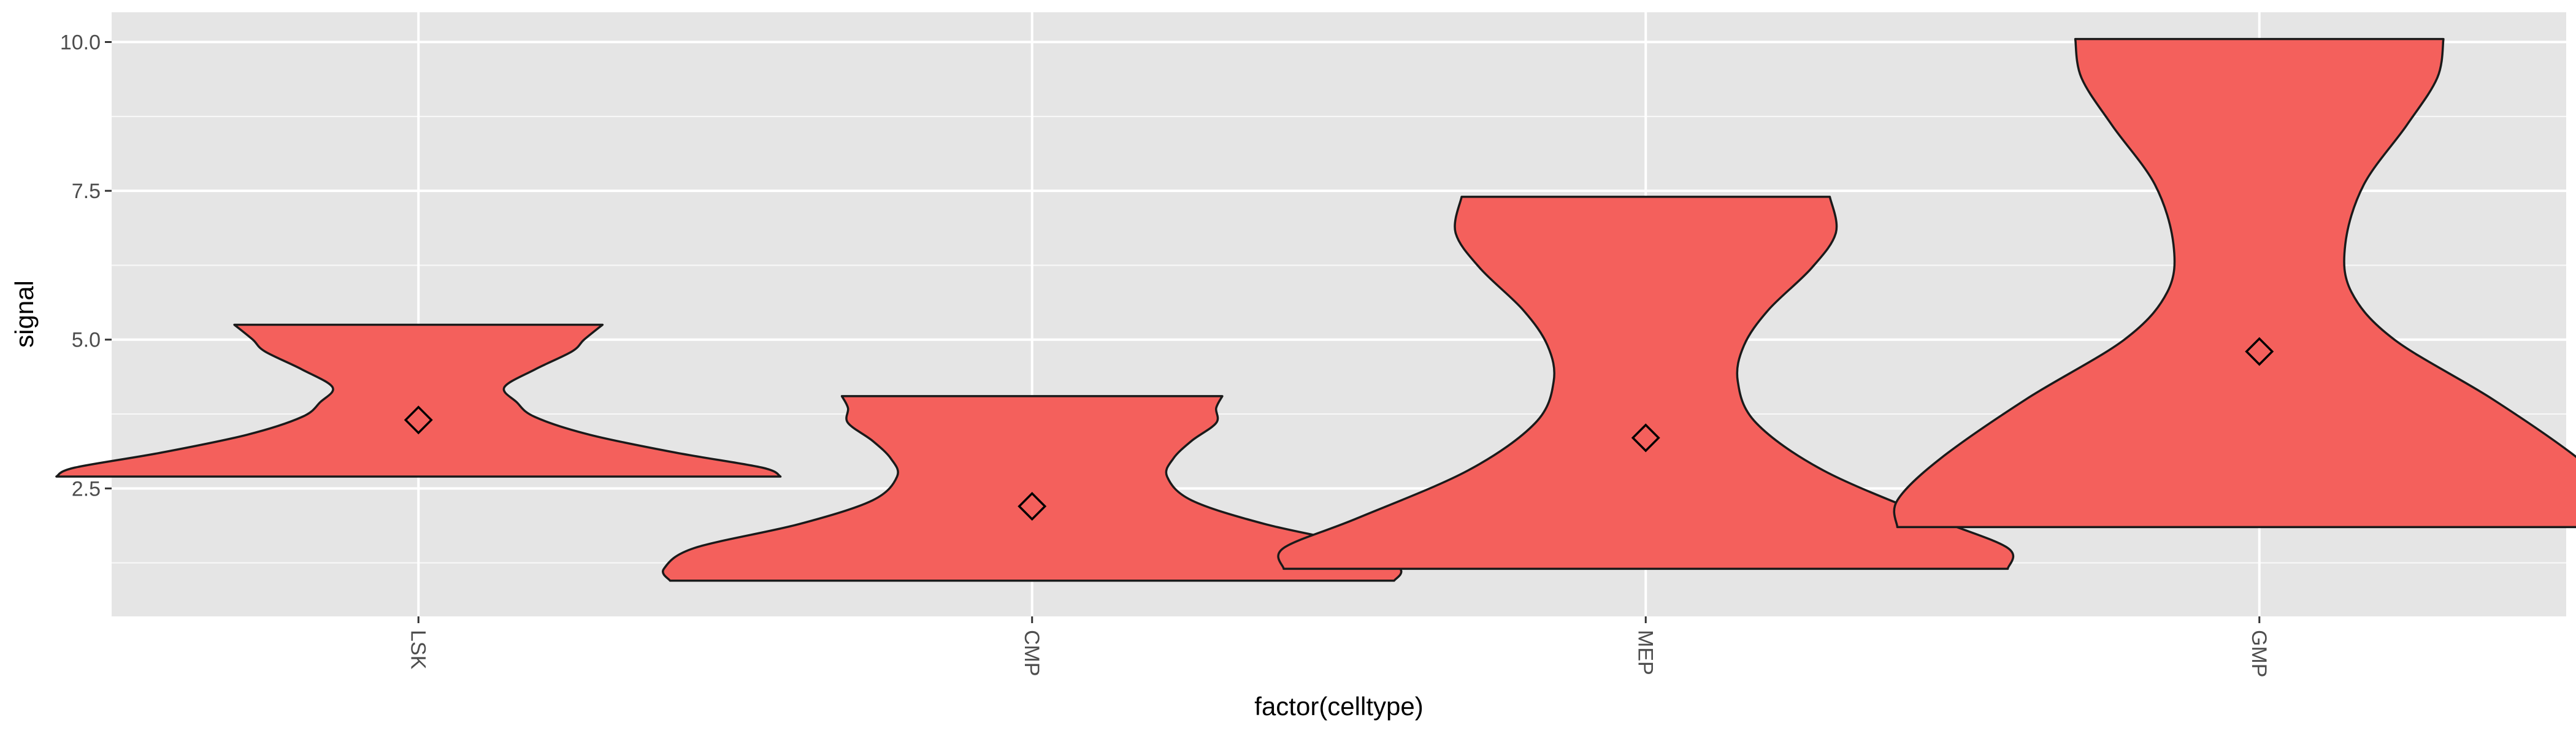 This screenshot has height=736, width=2576. I want to click on mean-marker-mep, so click(1645, 438).